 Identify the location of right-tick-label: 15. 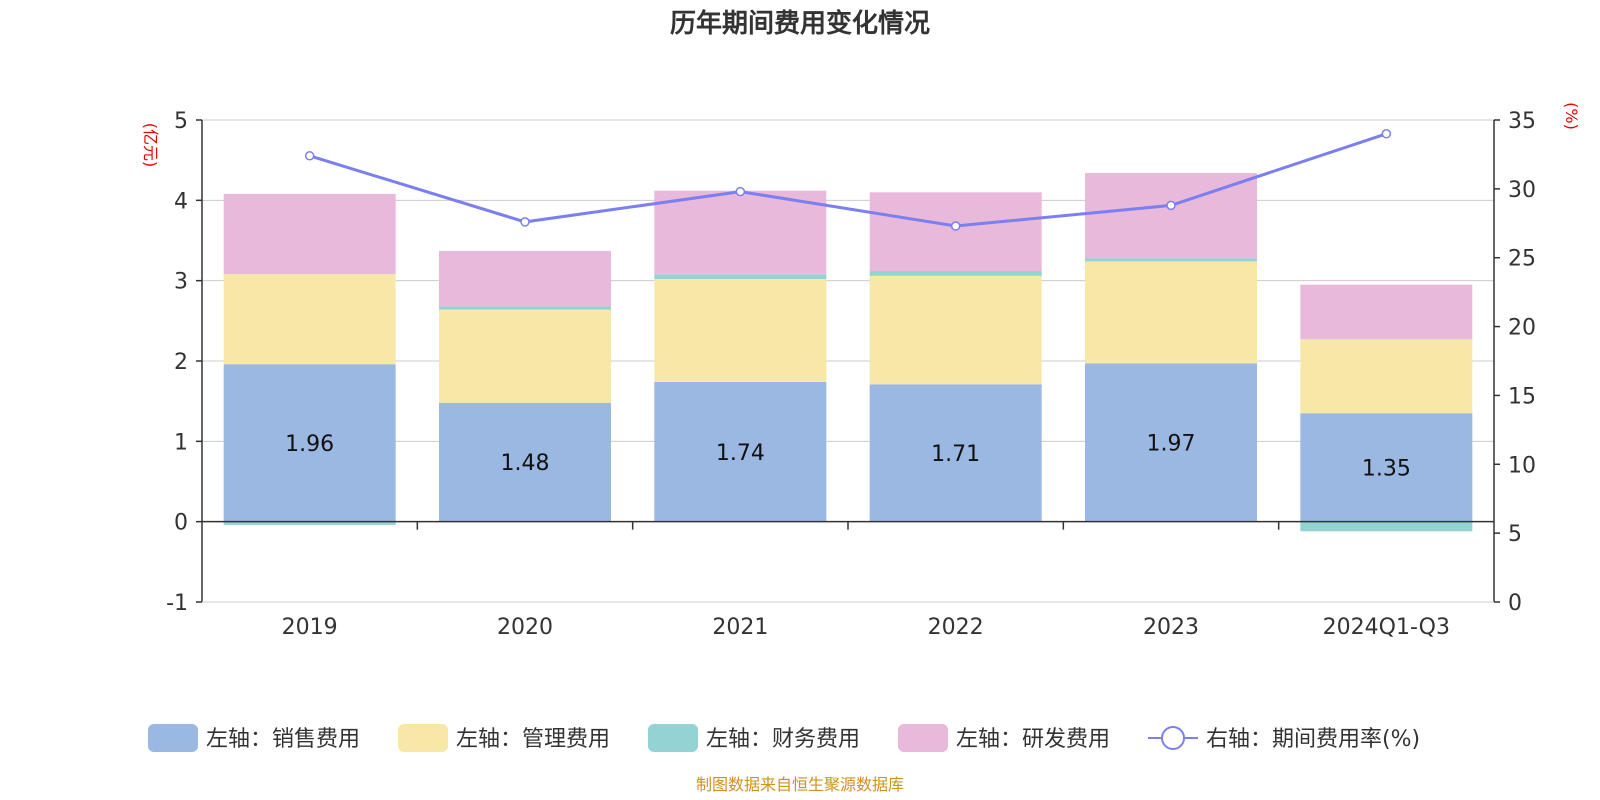
(1522, 396).